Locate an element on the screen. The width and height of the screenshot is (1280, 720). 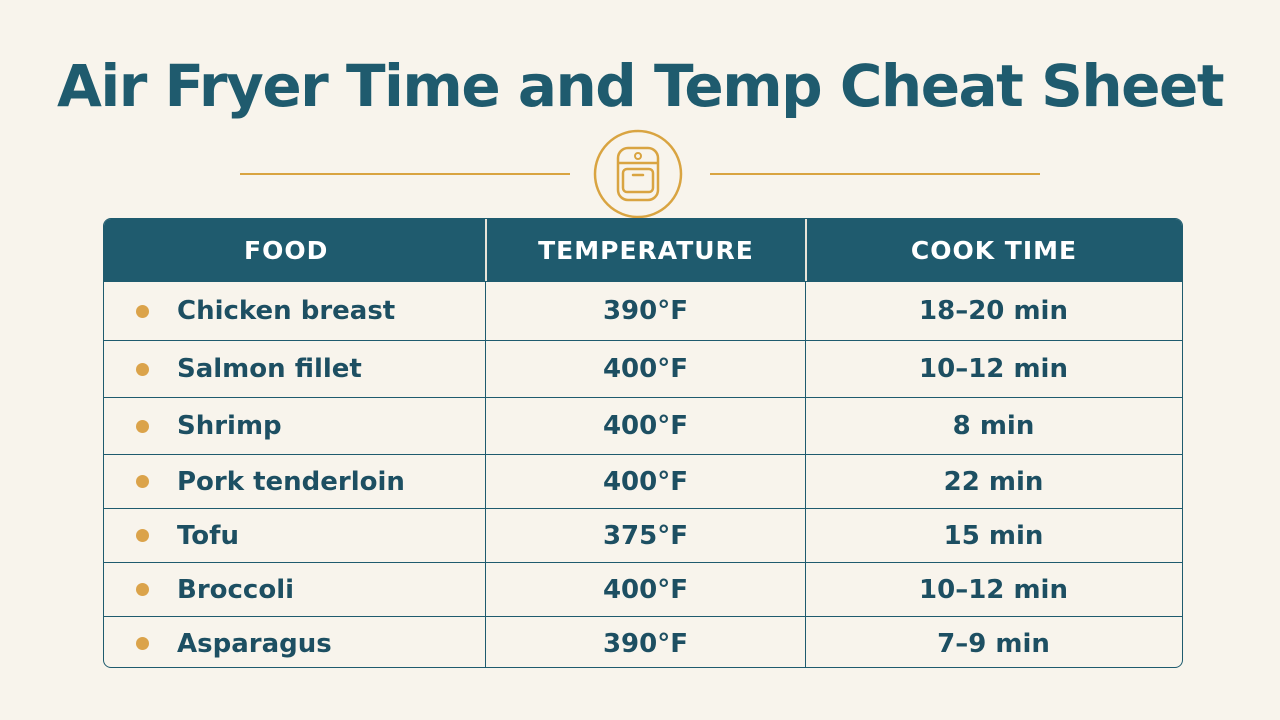
table-row: Tofu 375°F 15 min is located at coordinates (643, 535).